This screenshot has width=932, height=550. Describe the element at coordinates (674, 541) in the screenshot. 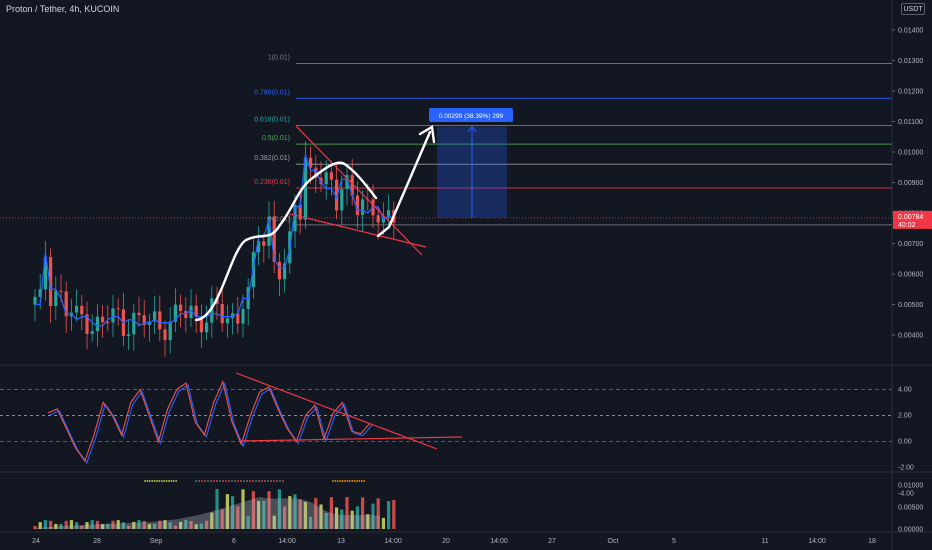

I see `time-axis-label: 5` at that location.